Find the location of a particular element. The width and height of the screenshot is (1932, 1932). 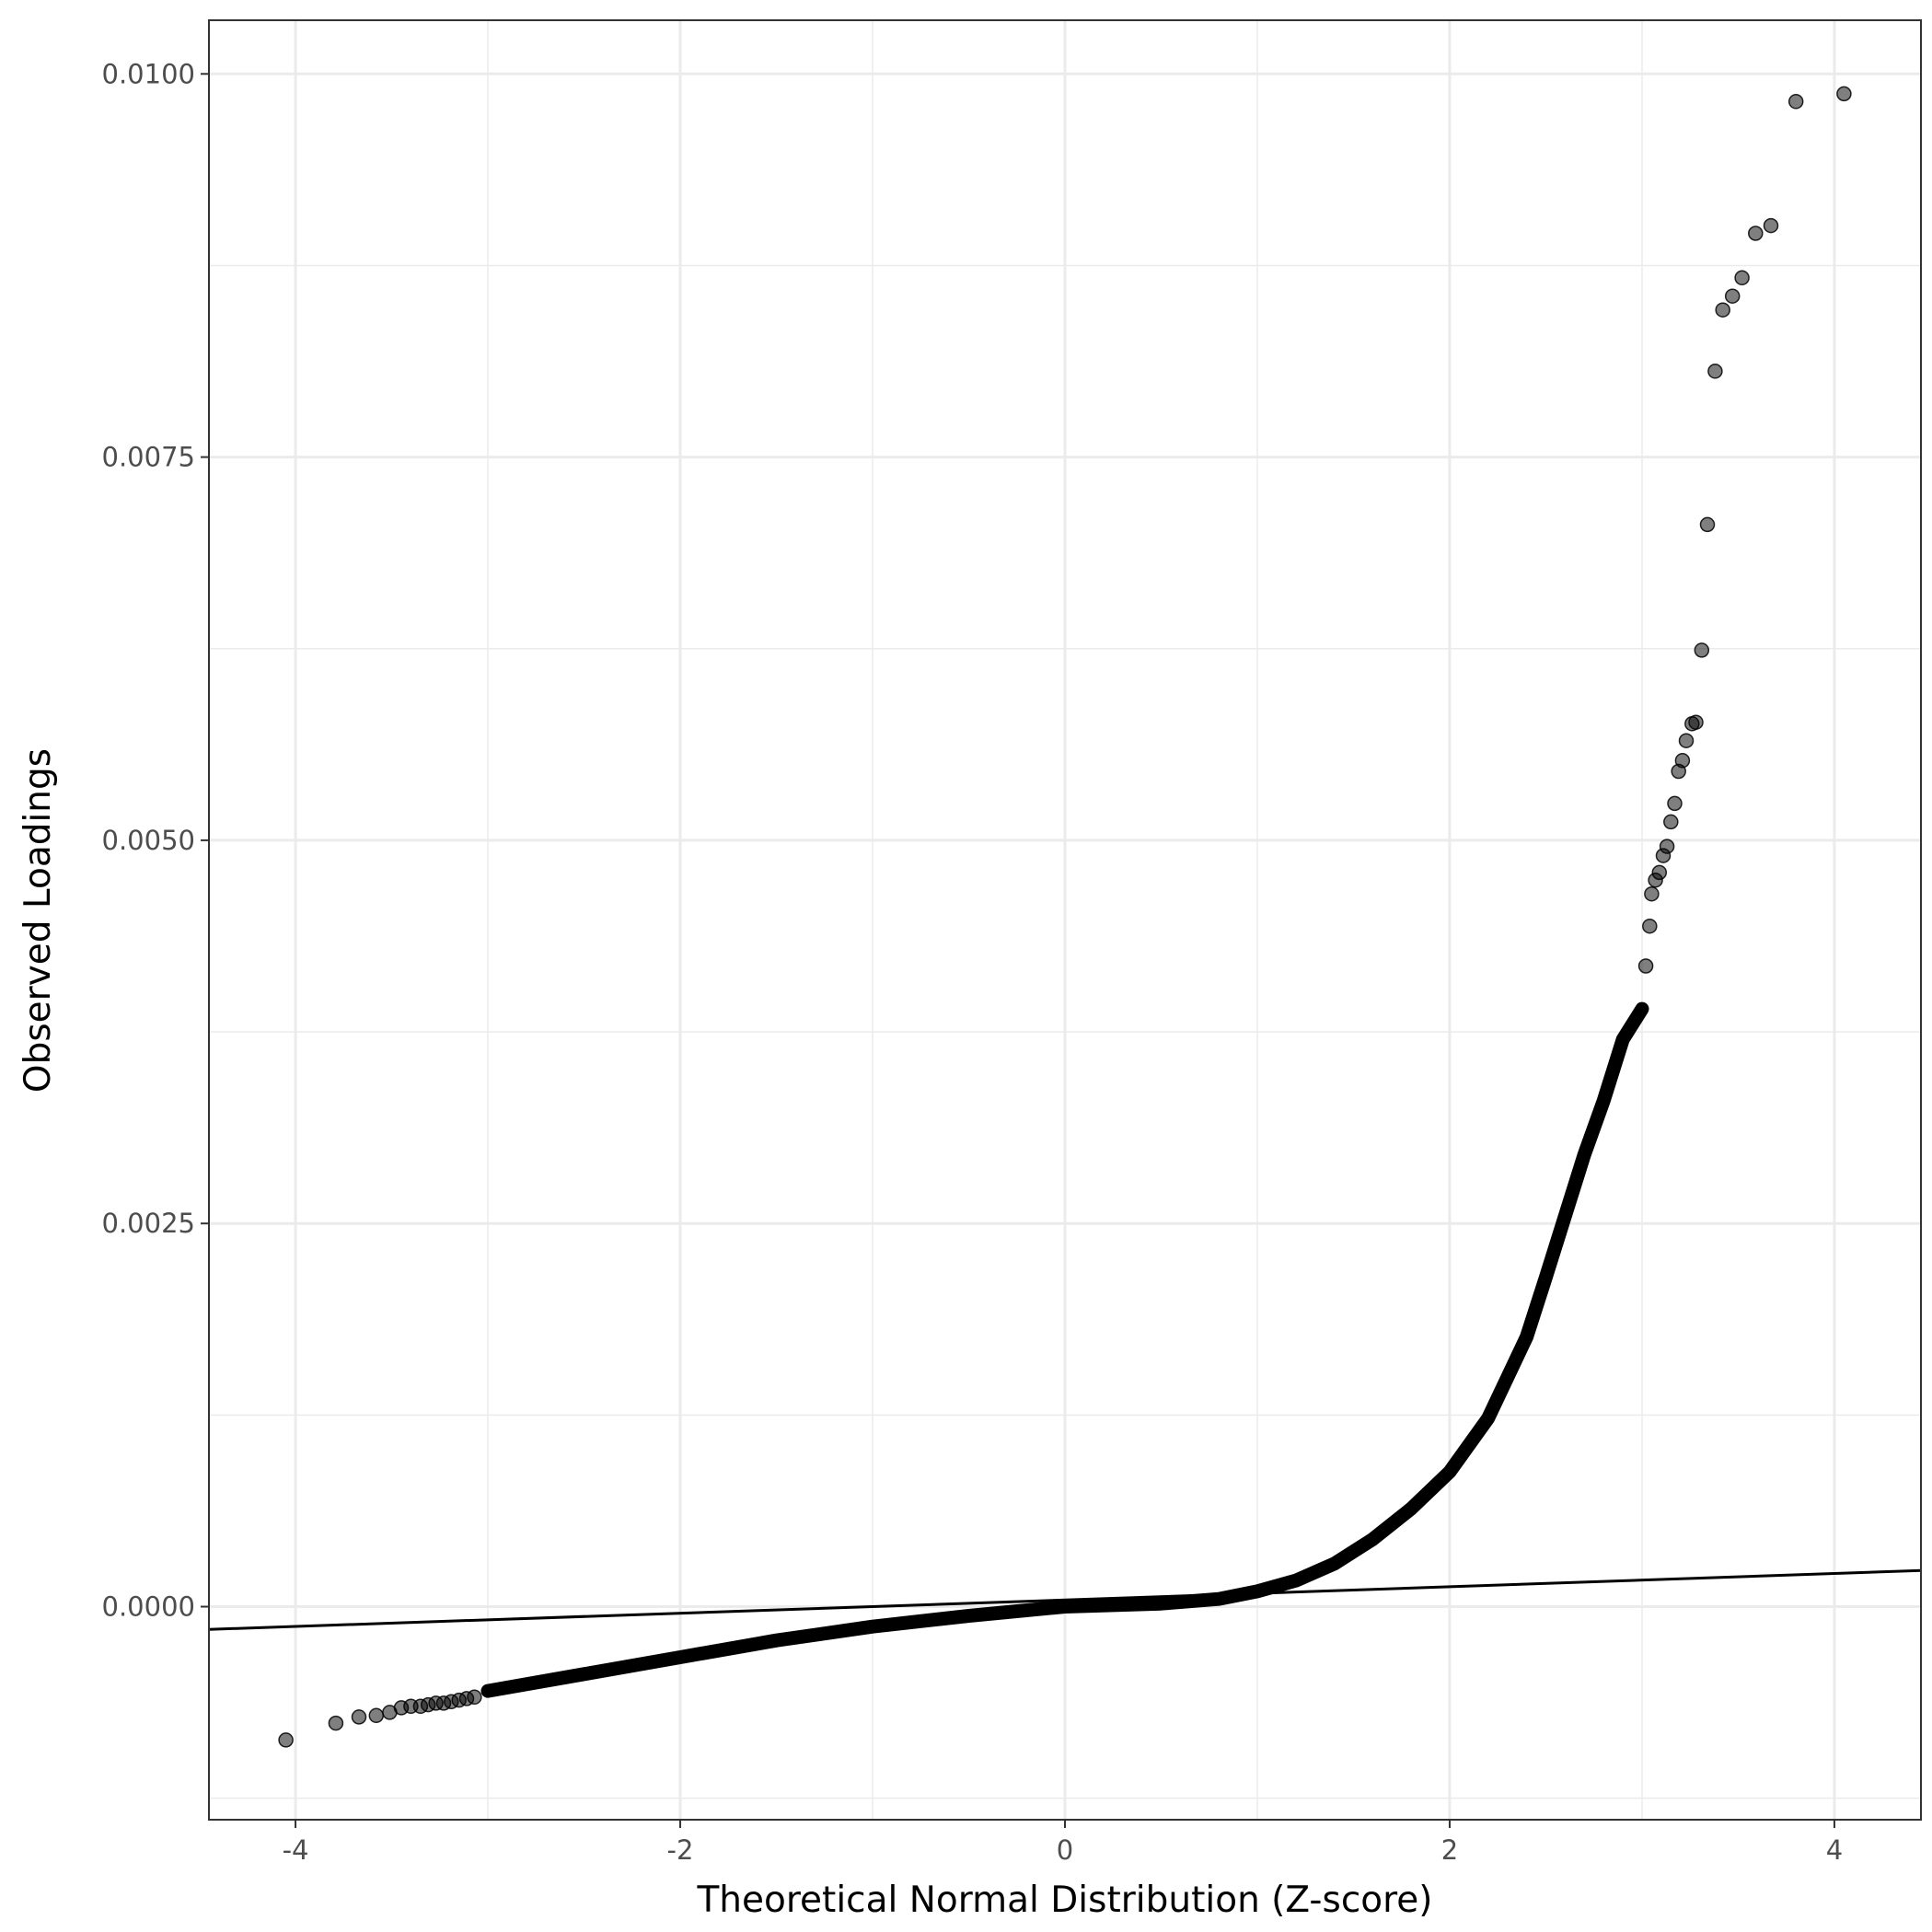

x-tick-label: 2 is located at coordinates (1450, 1850).